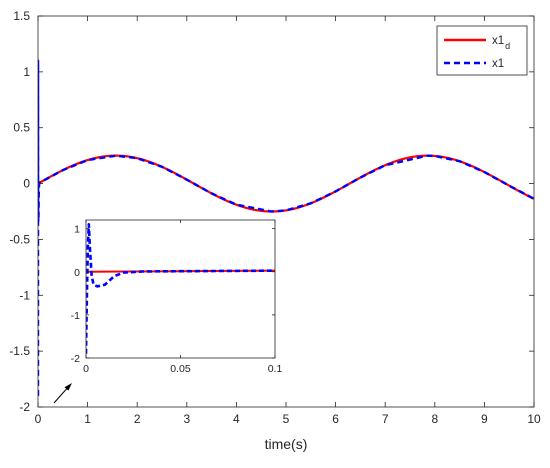 The height and width of the screenshot is (468, 550). Describe the element at coordinates (186, 419) in the screenshot. I see `main-xtick-label: 3` at that location.